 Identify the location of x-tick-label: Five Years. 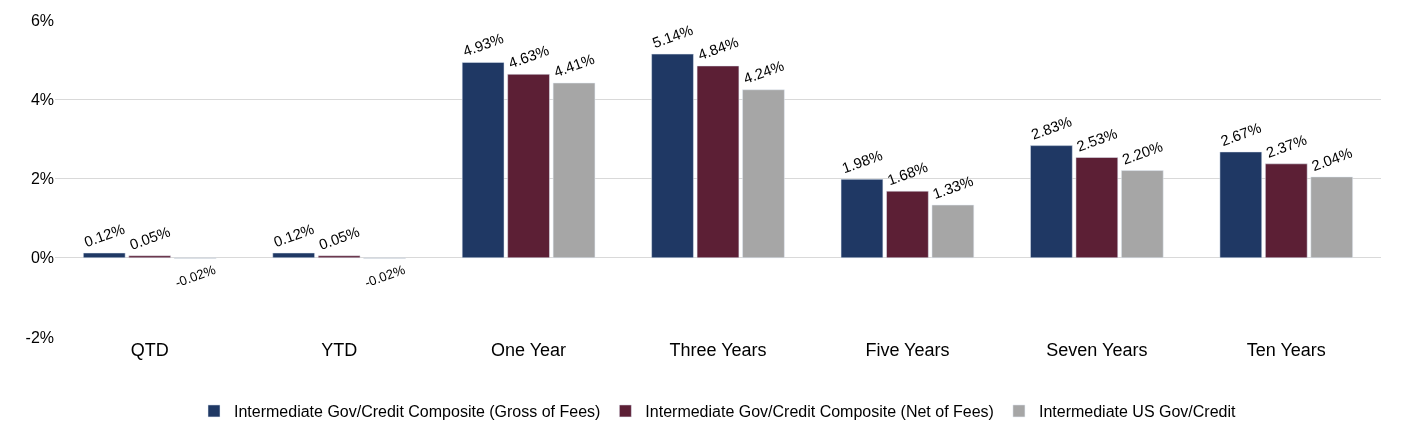
(907, 350).